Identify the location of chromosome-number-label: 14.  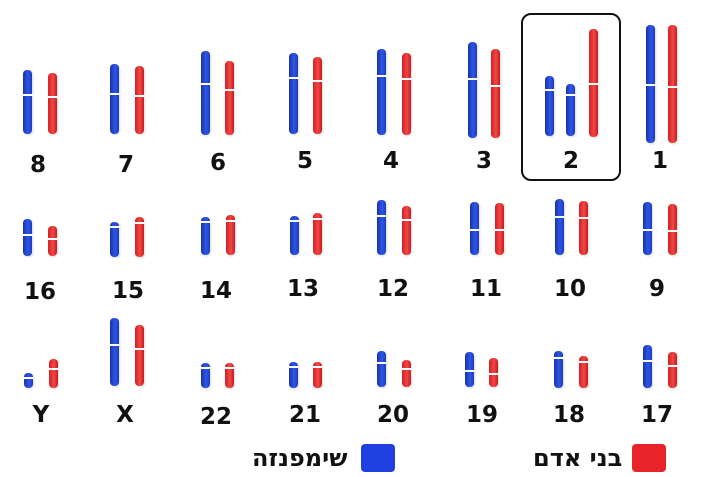
(215, 291).